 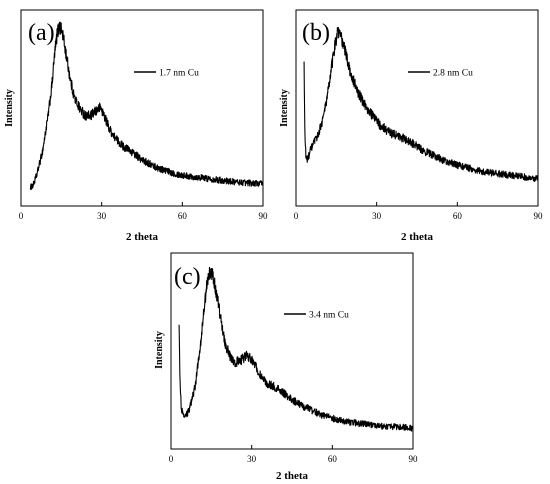 What do you see at coordinates (292, 476) in the screenshot?
I see `x-axis-label-c: 2 theta` at bounding box center [292, 476].